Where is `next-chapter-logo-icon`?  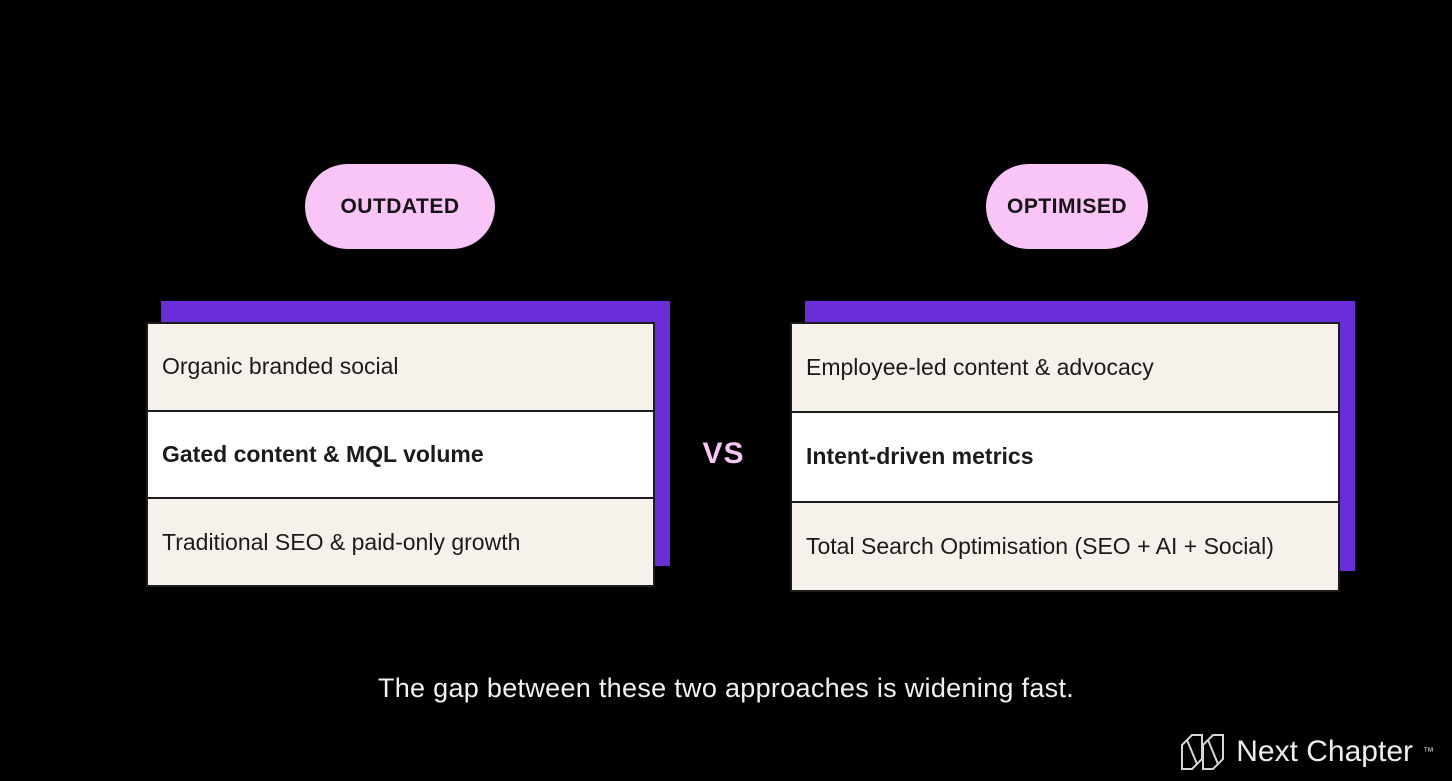
next-chapter-logo-icon is located at coordinates (1203, 752).